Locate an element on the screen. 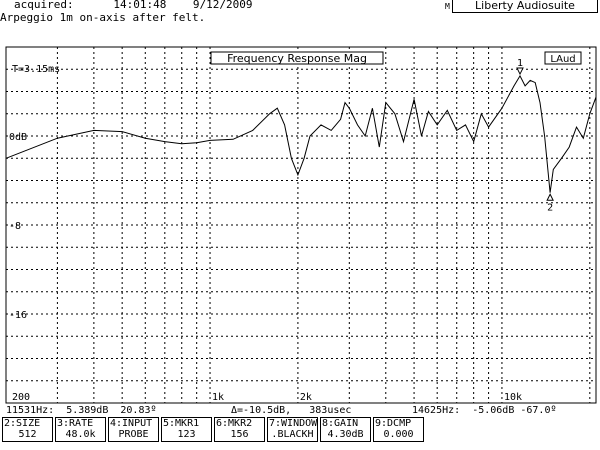  x-tick-label: 2k is located at coordinates (306, 397).